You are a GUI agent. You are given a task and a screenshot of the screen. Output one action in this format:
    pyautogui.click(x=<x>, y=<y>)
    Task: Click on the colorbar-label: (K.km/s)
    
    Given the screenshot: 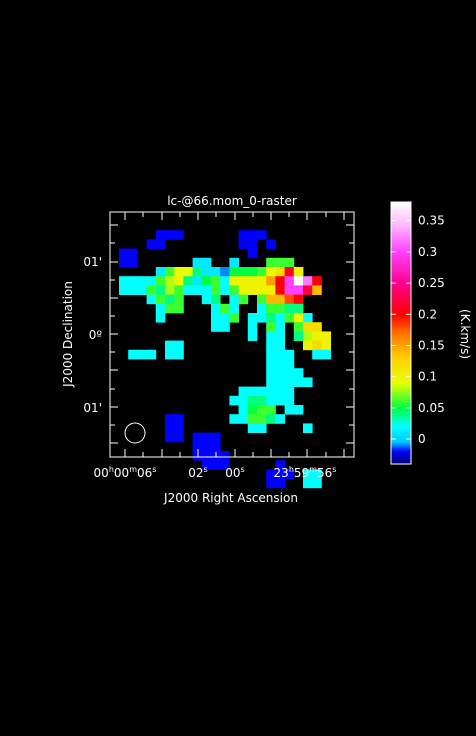 What is the action you would take?
    pyautogui.click(x=465, y=334)
    